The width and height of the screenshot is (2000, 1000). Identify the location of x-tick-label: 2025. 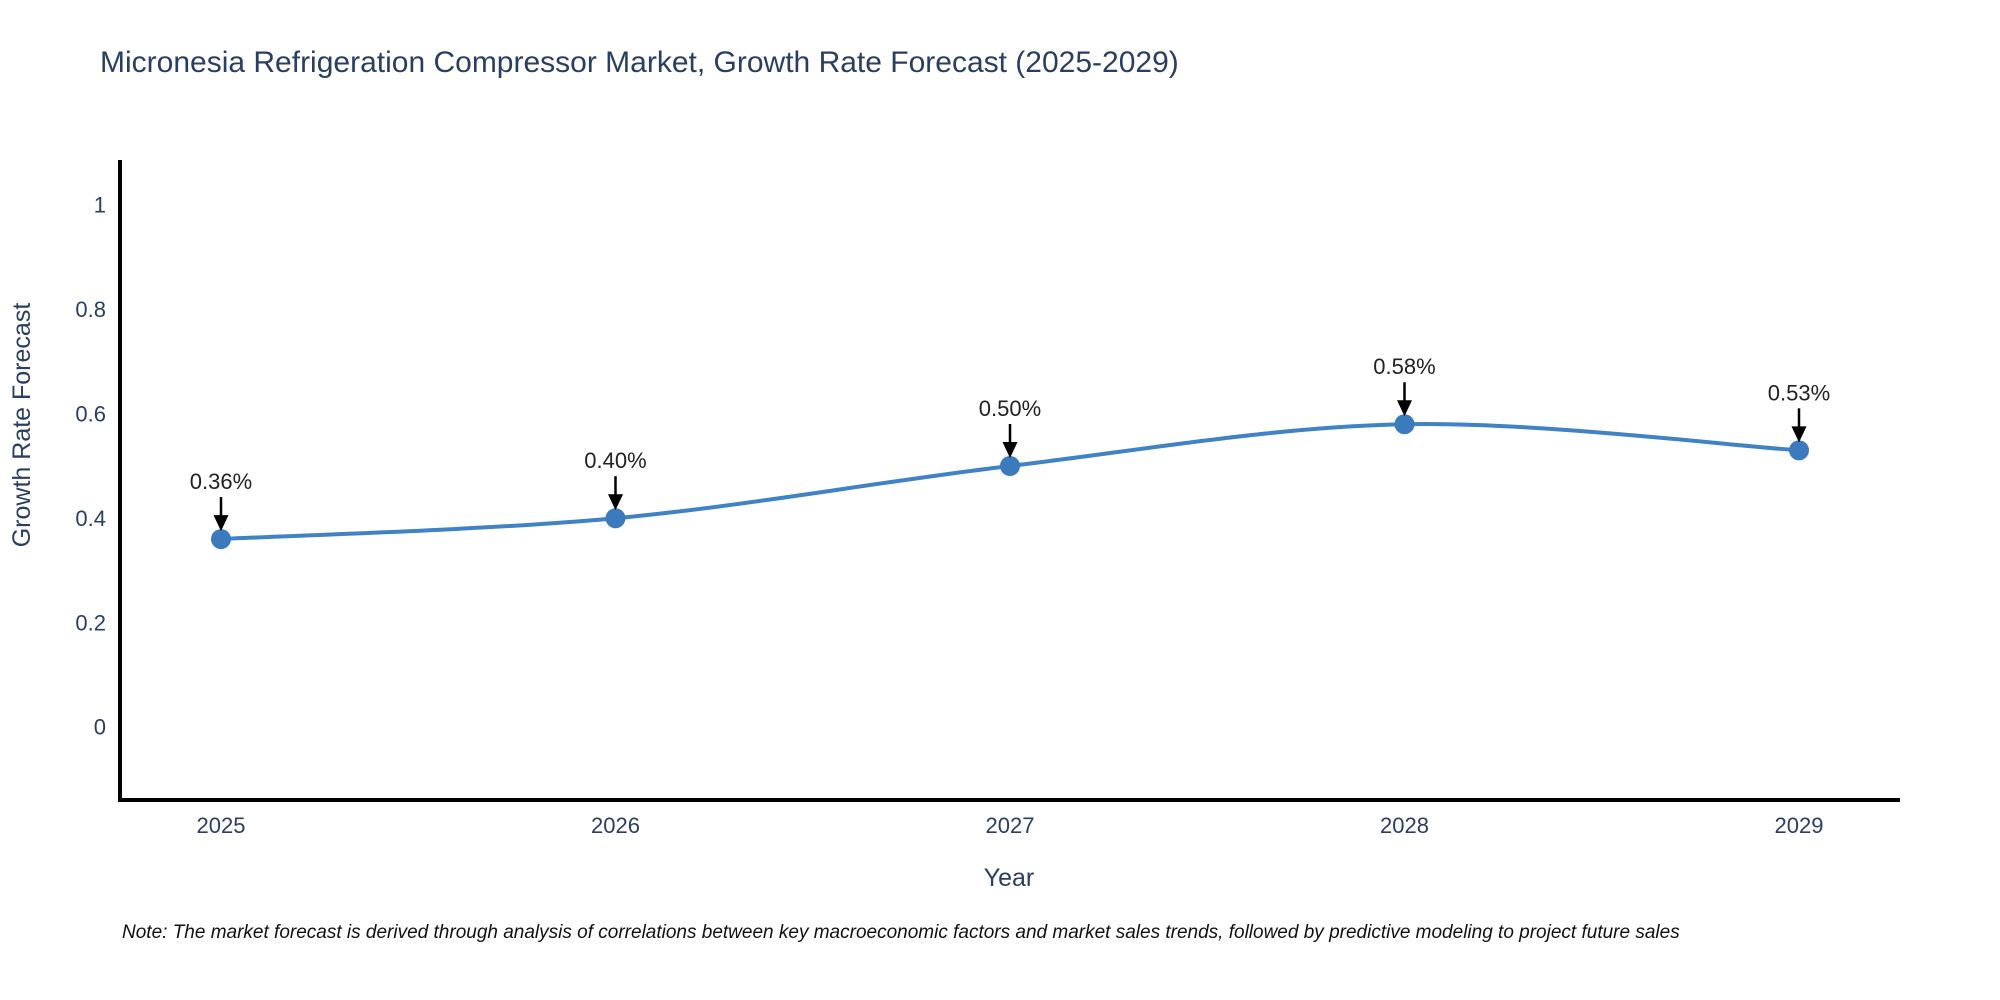
(221, 825).